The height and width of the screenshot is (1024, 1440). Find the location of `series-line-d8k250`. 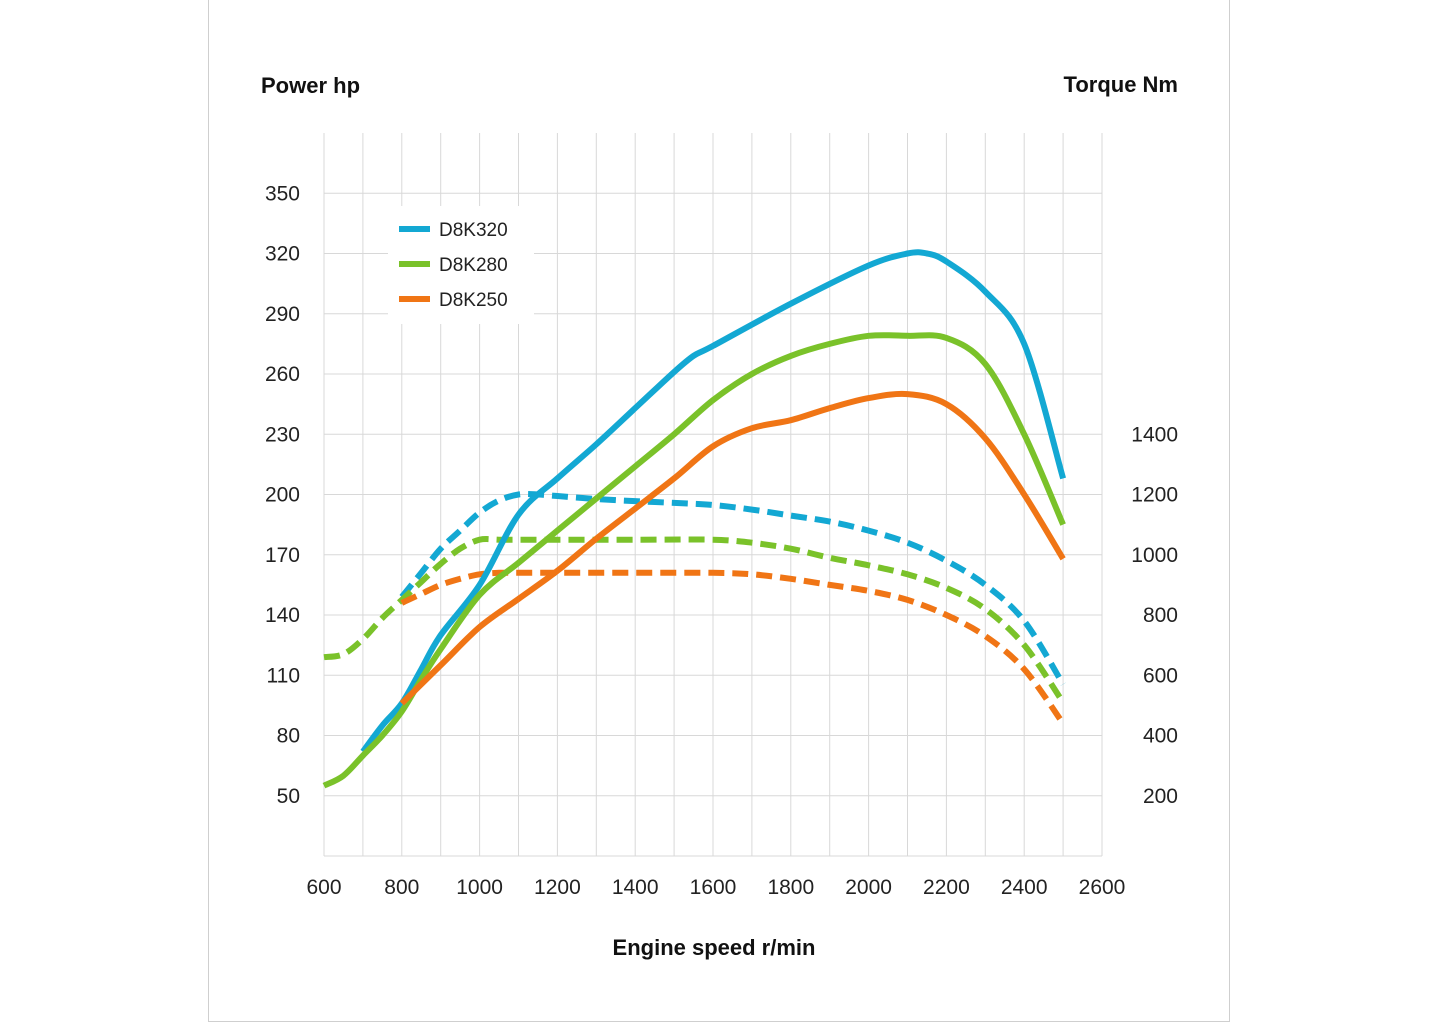

series-line-d8k250 is located at coordinates (732, 548).